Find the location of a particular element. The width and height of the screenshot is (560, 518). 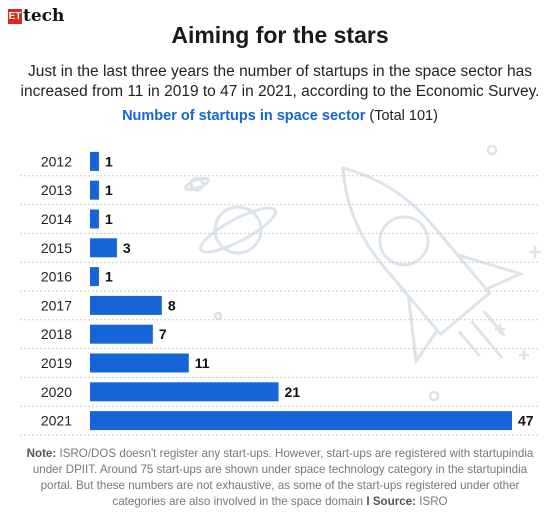

y-tick-label: 2021 is located at coordinates (56, 421).